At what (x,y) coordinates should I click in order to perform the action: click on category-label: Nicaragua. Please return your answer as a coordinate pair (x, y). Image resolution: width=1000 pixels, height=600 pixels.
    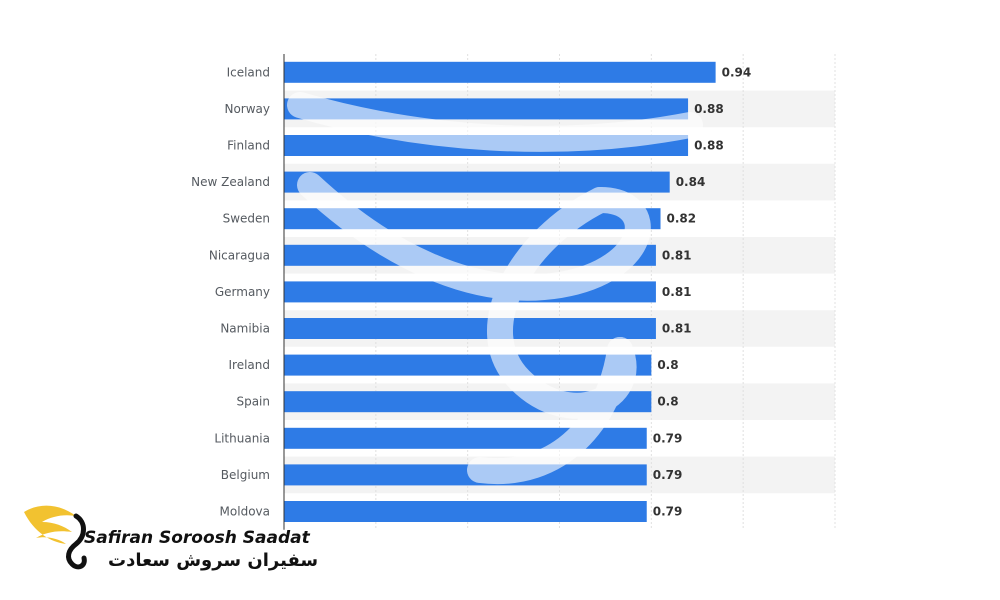
    Looking at the image, I should click on (239, 255).